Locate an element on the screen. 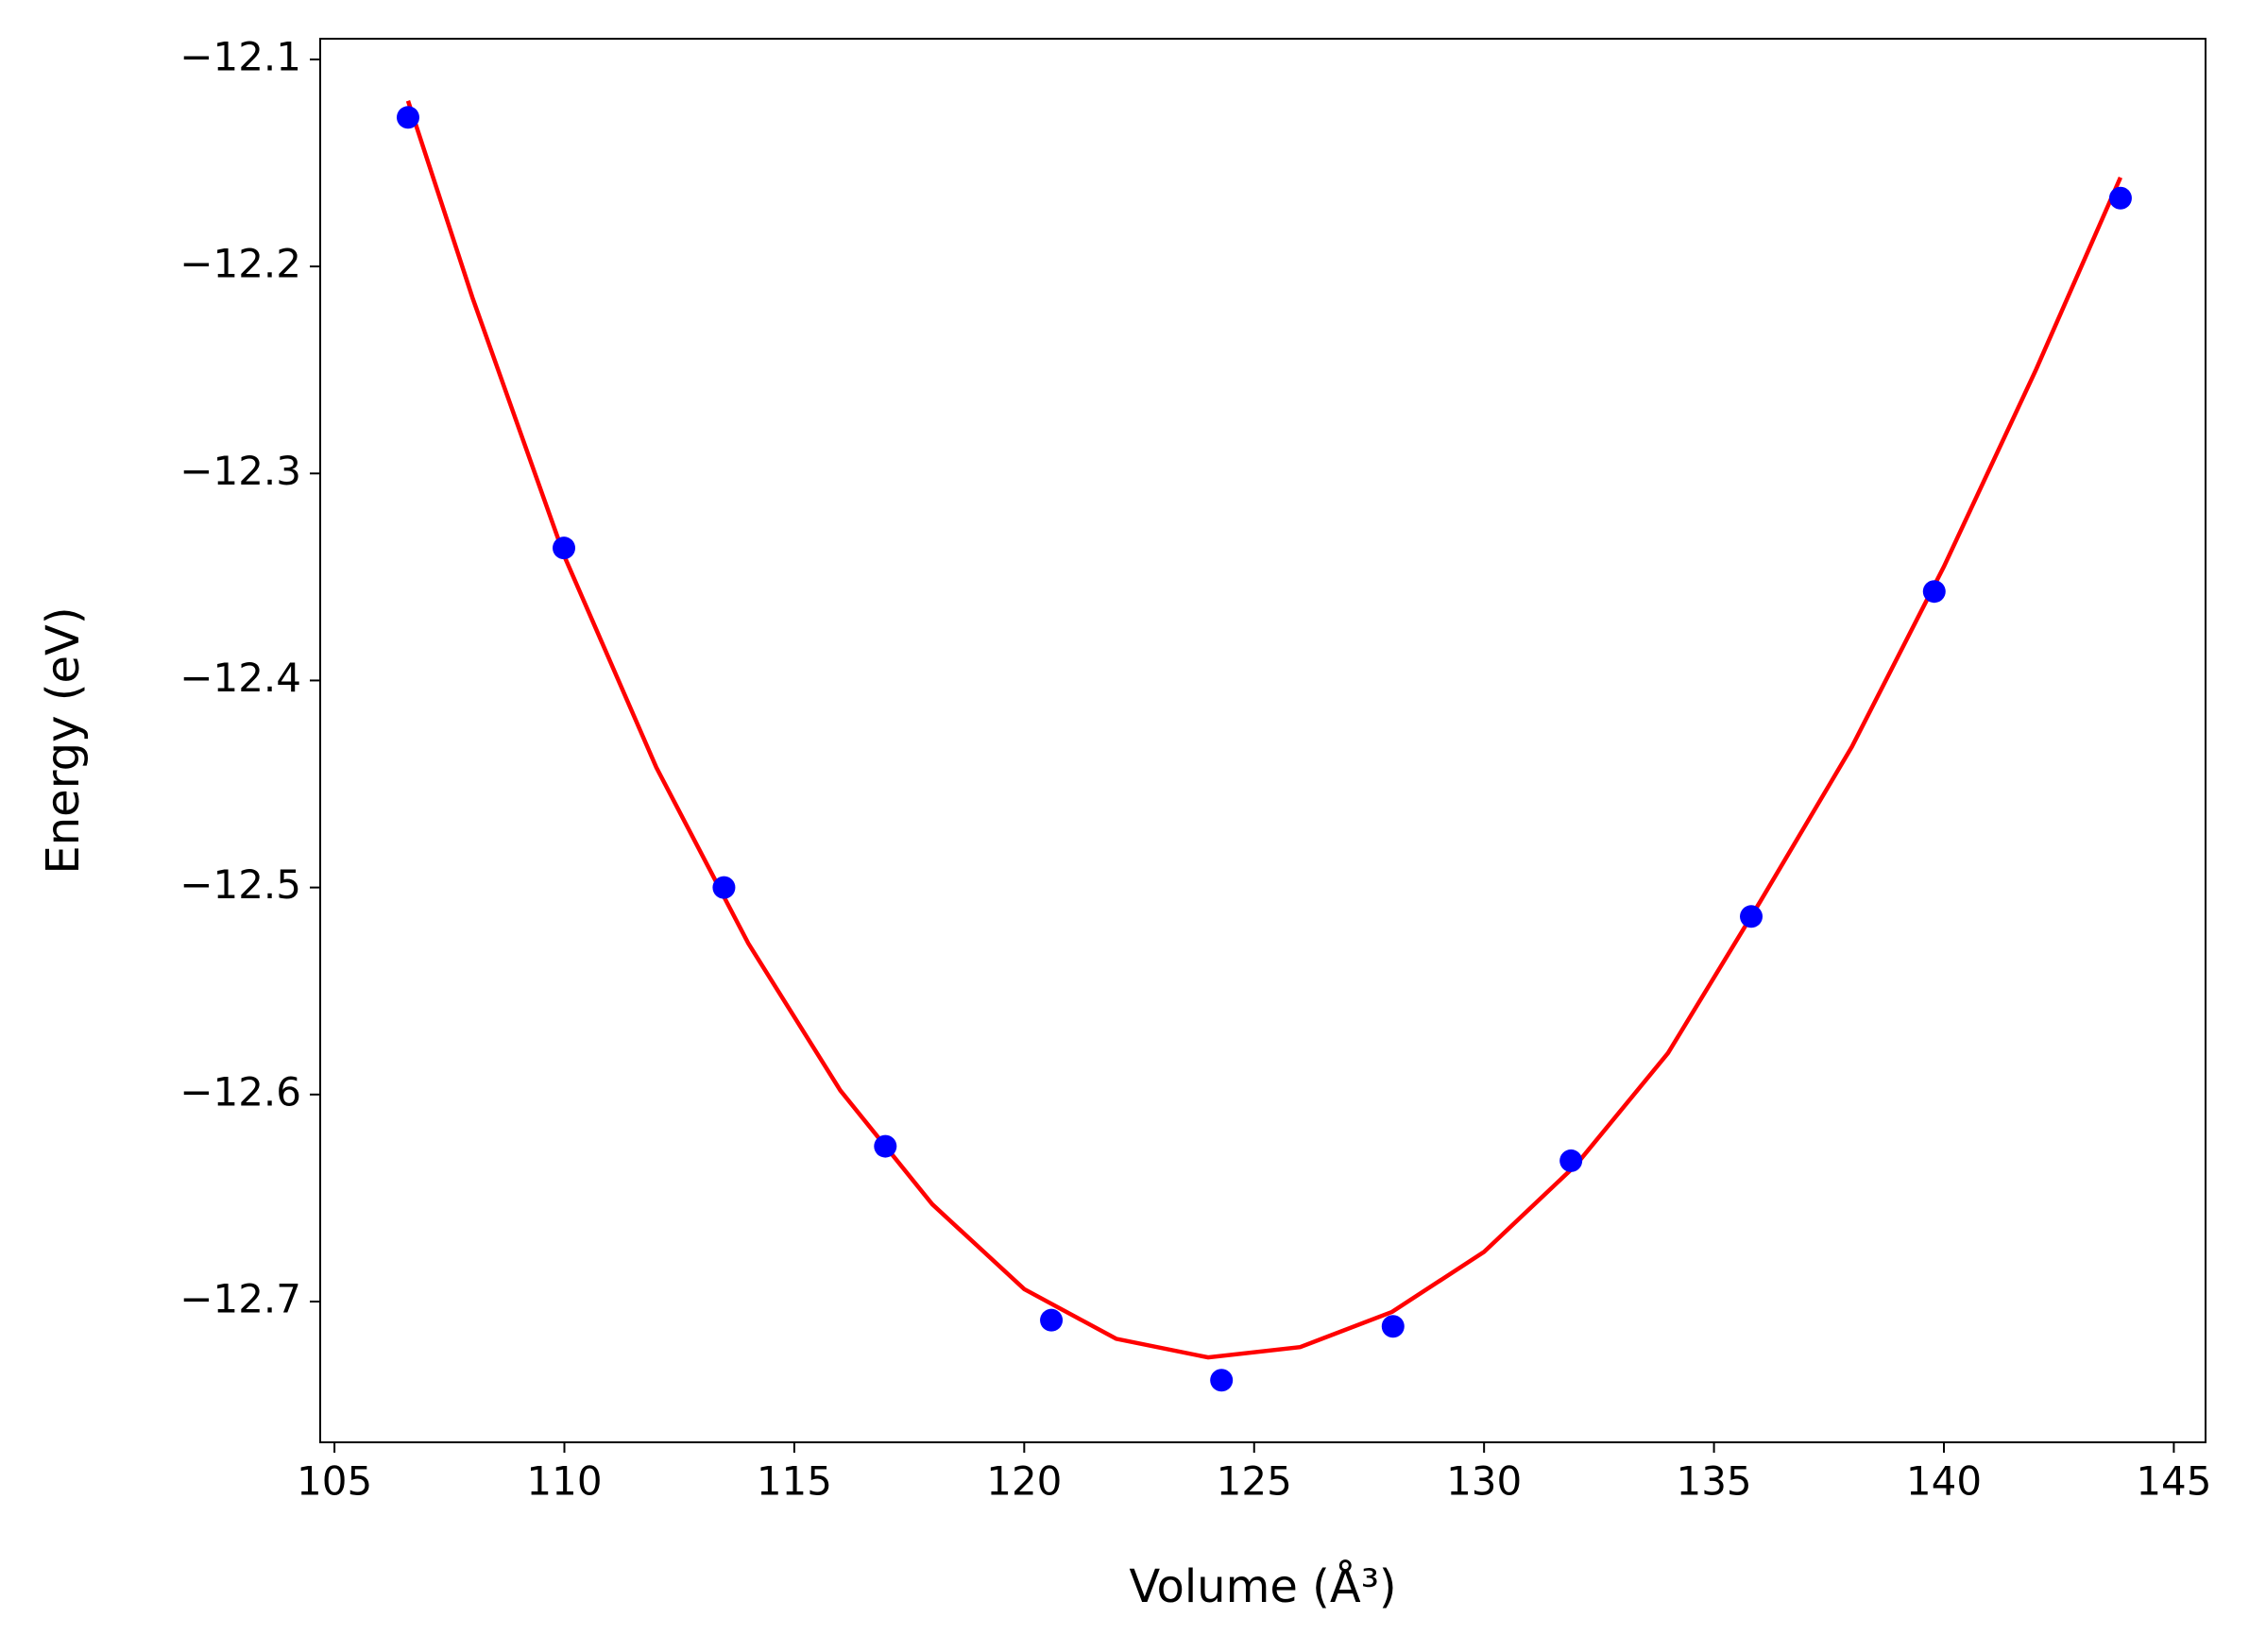 Image resolution: width=2249 pixels, height=1652 pixels. x-tick-label: 130 is located at coordinates (1484, 1481).